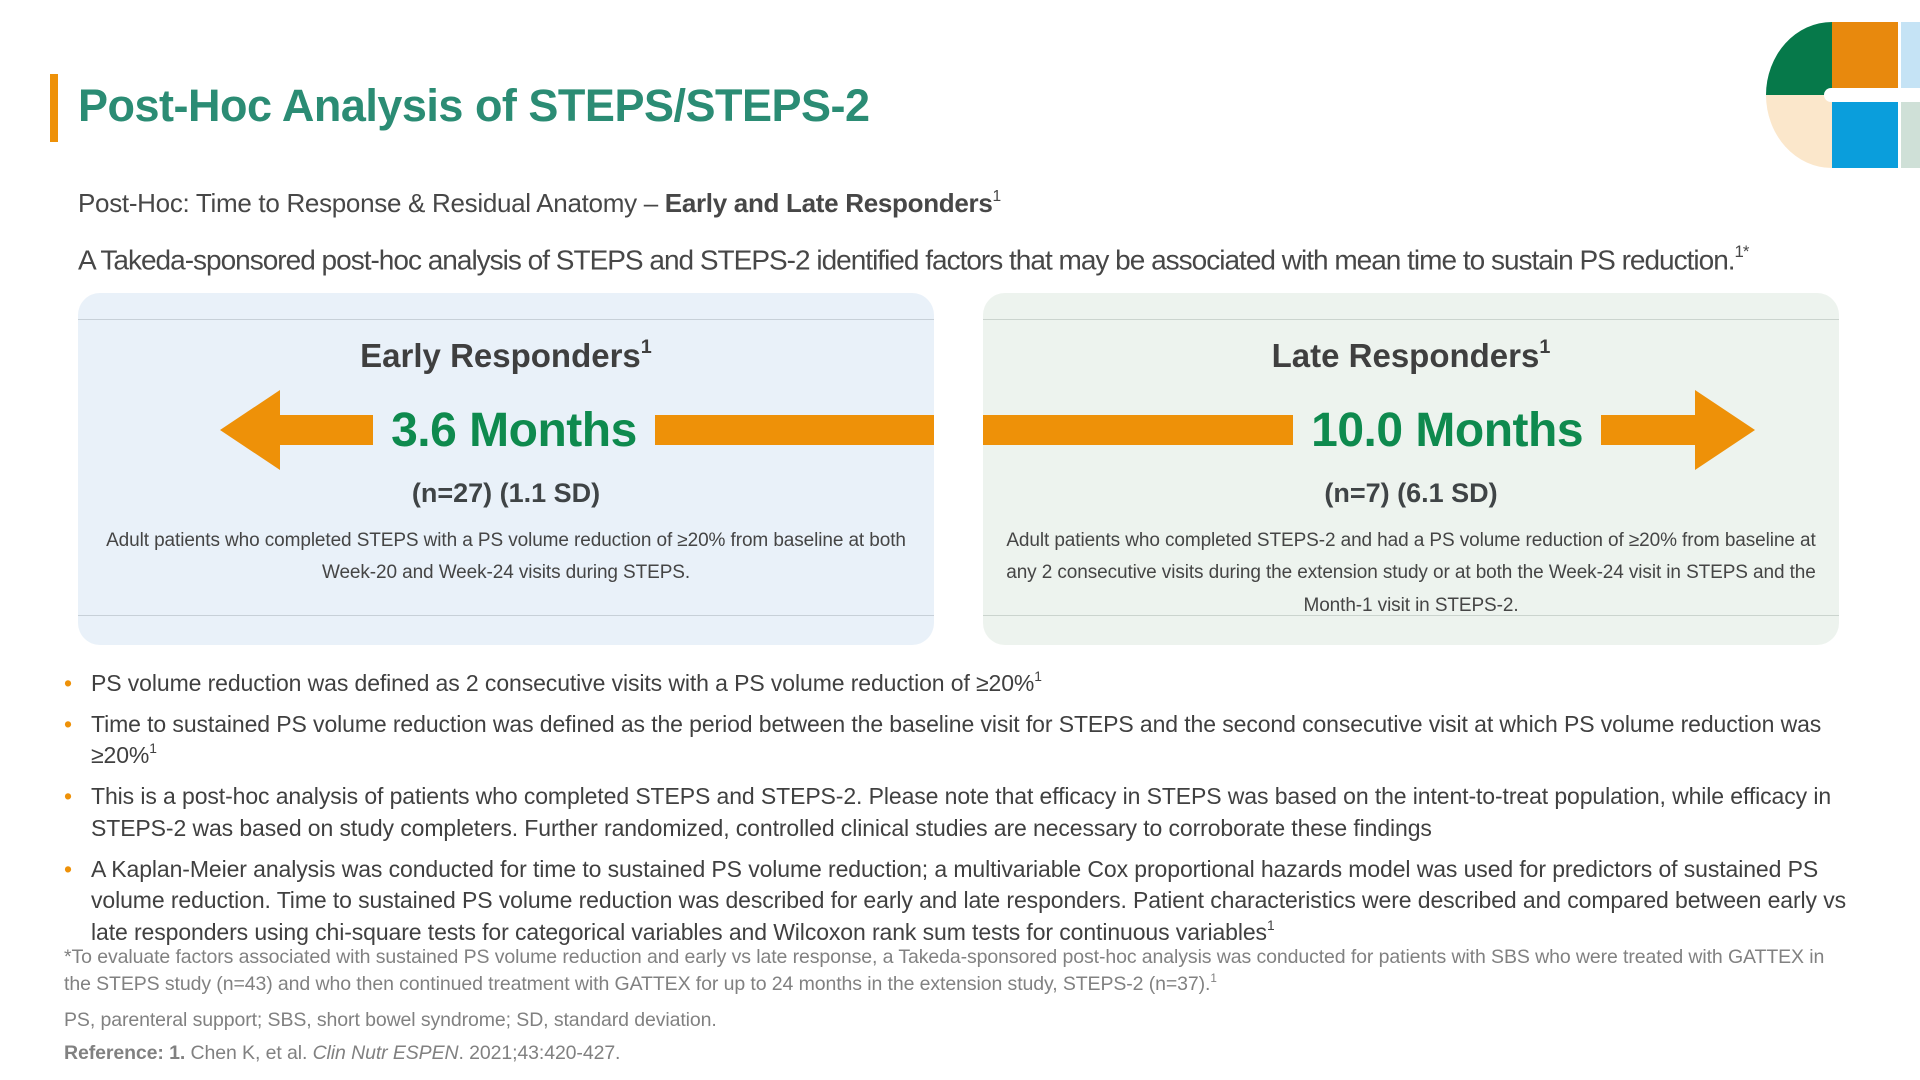 Image resolution: width=1920 pixels, height=1080 pixels. What do you see at coordinates (1799, 58) in the screenshot?
I see `logo-quarter-green` at bounding box center [1799, 58].